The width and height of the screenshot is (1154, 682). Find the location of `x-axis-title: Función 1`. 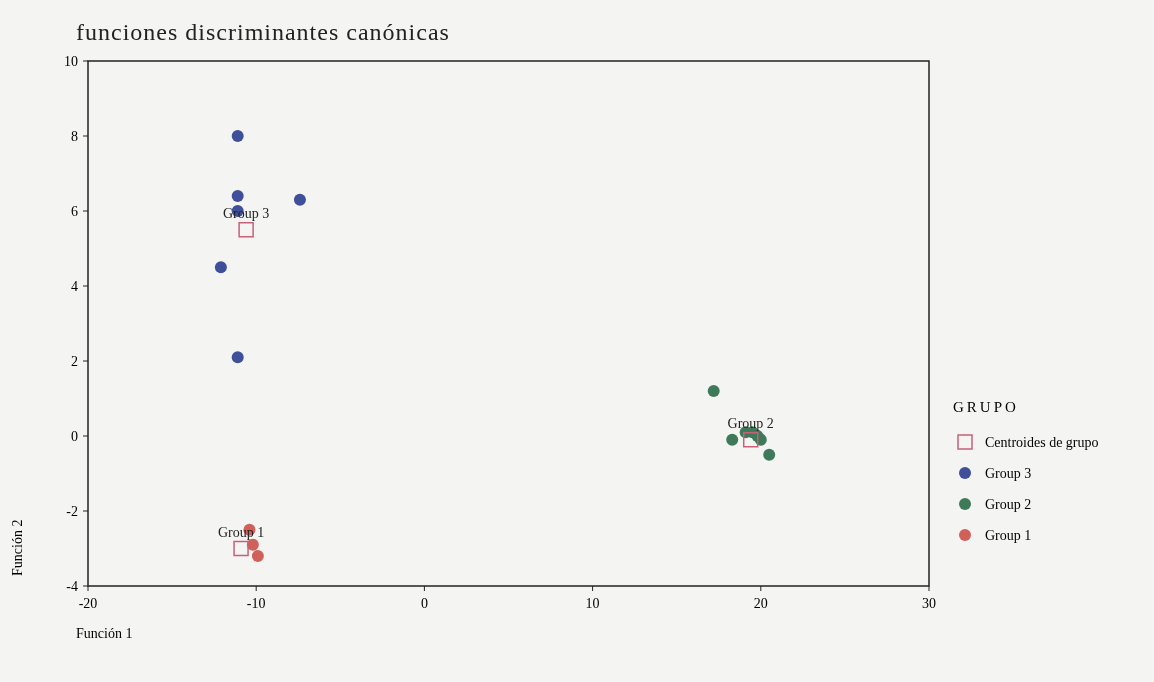

x-axis-title: Función 1 is located at coordinates (104, 633).